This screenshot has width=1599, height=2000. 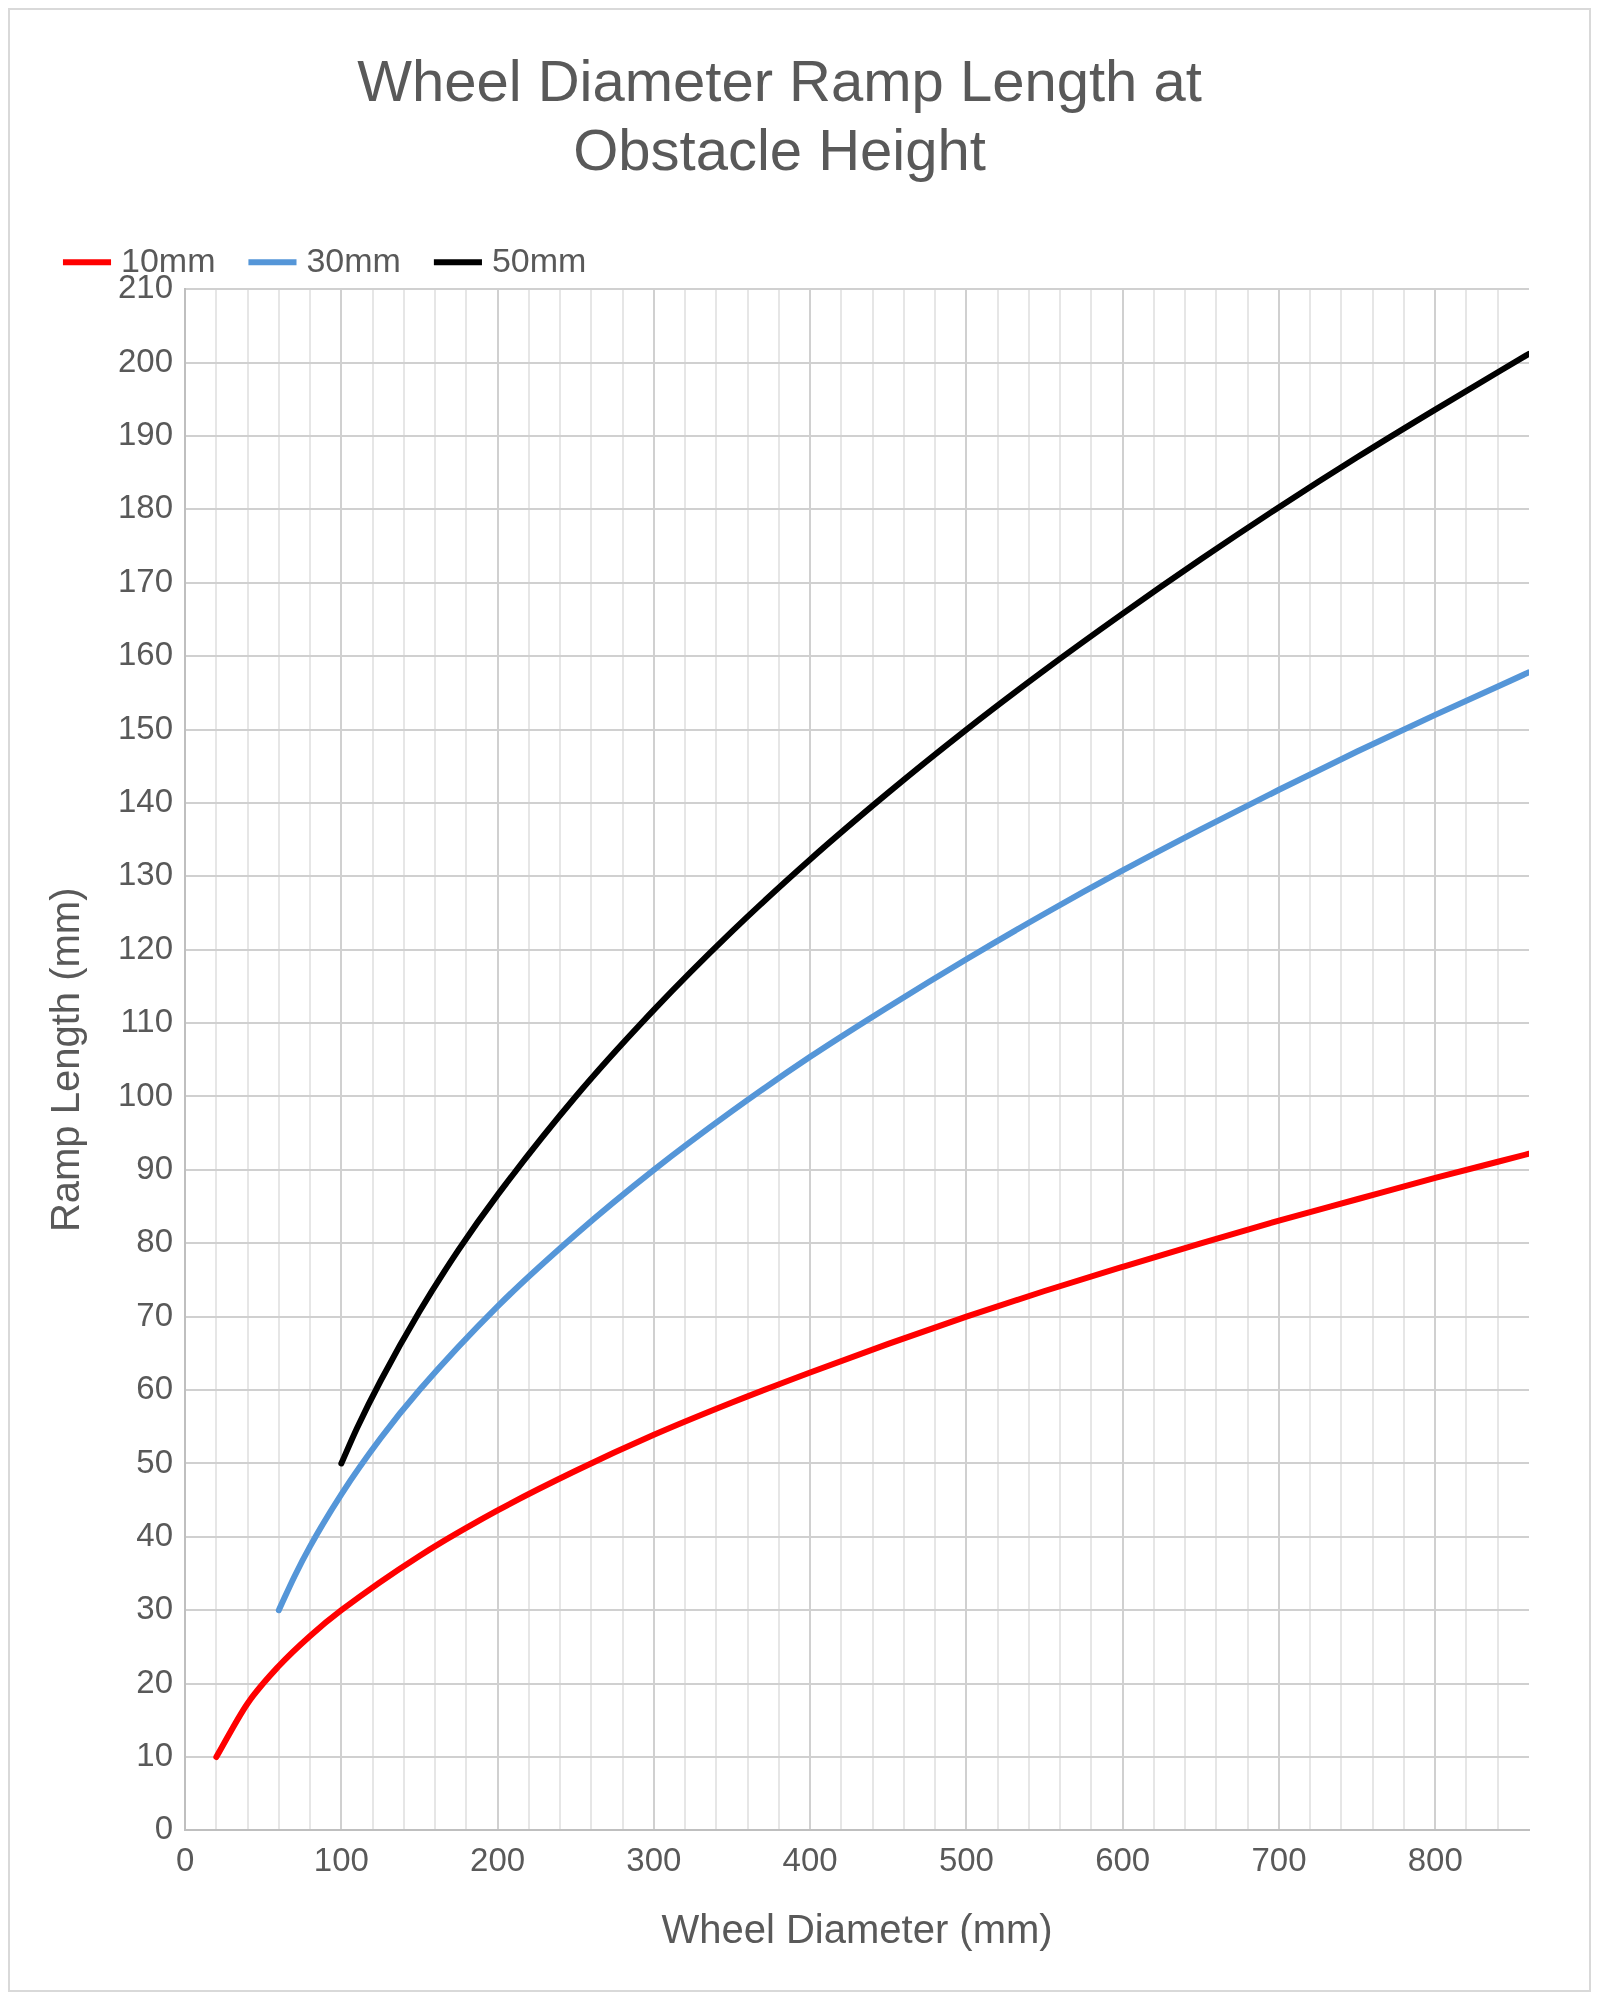 I want to click on legend-label: 30mm, so click(x=353, y=259).